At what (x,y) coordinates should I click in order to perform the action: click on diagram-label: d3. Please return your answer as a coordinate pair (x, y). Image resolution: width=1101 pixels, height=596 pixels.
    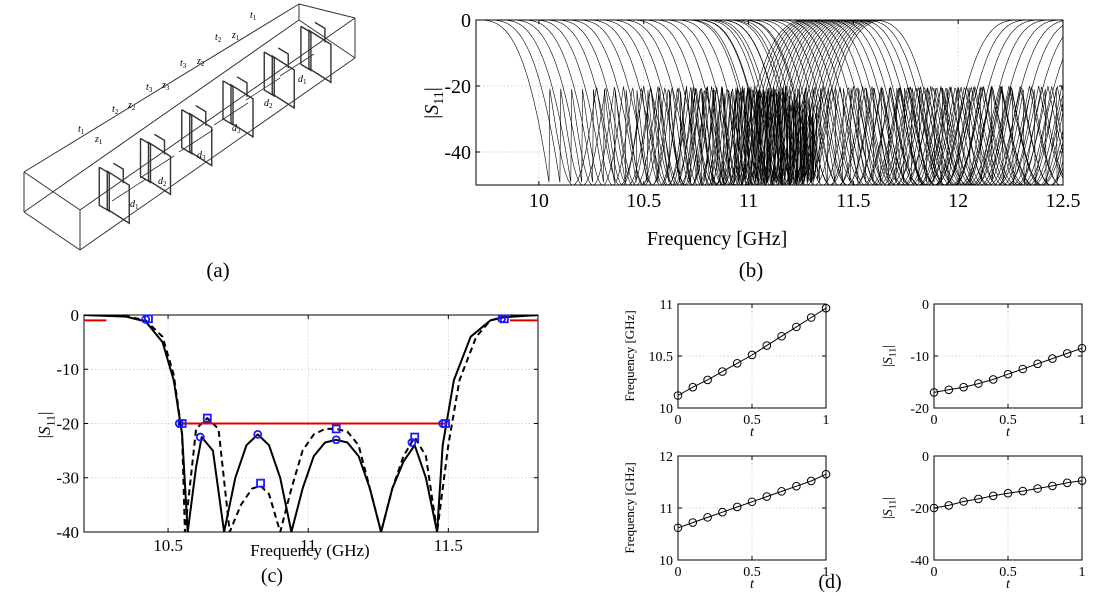
    Looking at the image, I should click on (201, 156).